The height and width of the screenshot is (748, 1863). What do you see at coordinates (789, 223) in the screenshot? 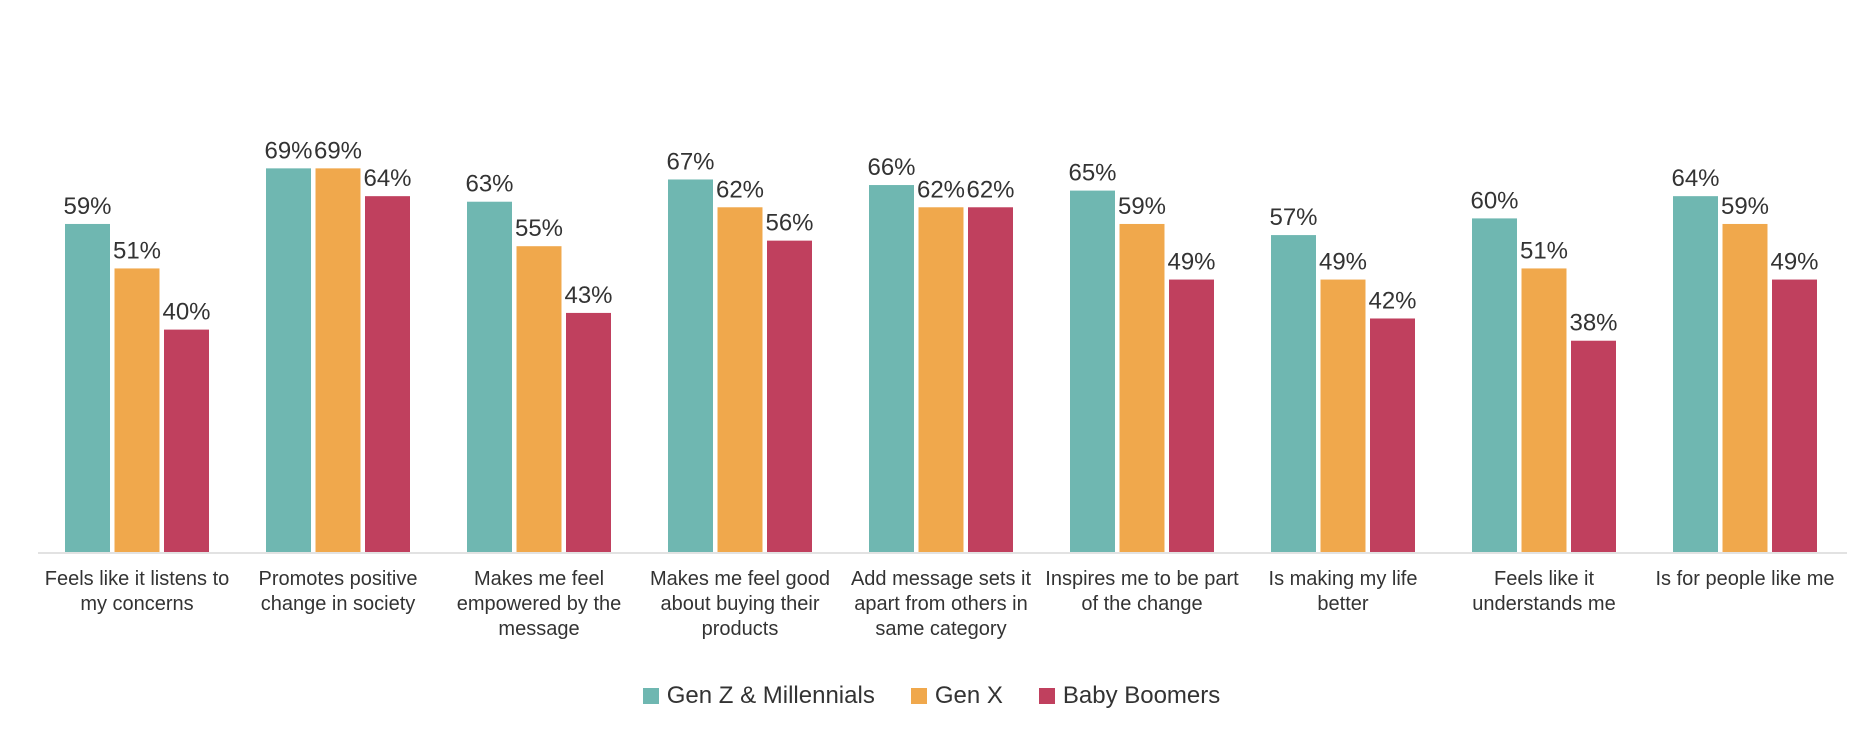
I see `data-label: 56%` at bounding box center [789, 223].